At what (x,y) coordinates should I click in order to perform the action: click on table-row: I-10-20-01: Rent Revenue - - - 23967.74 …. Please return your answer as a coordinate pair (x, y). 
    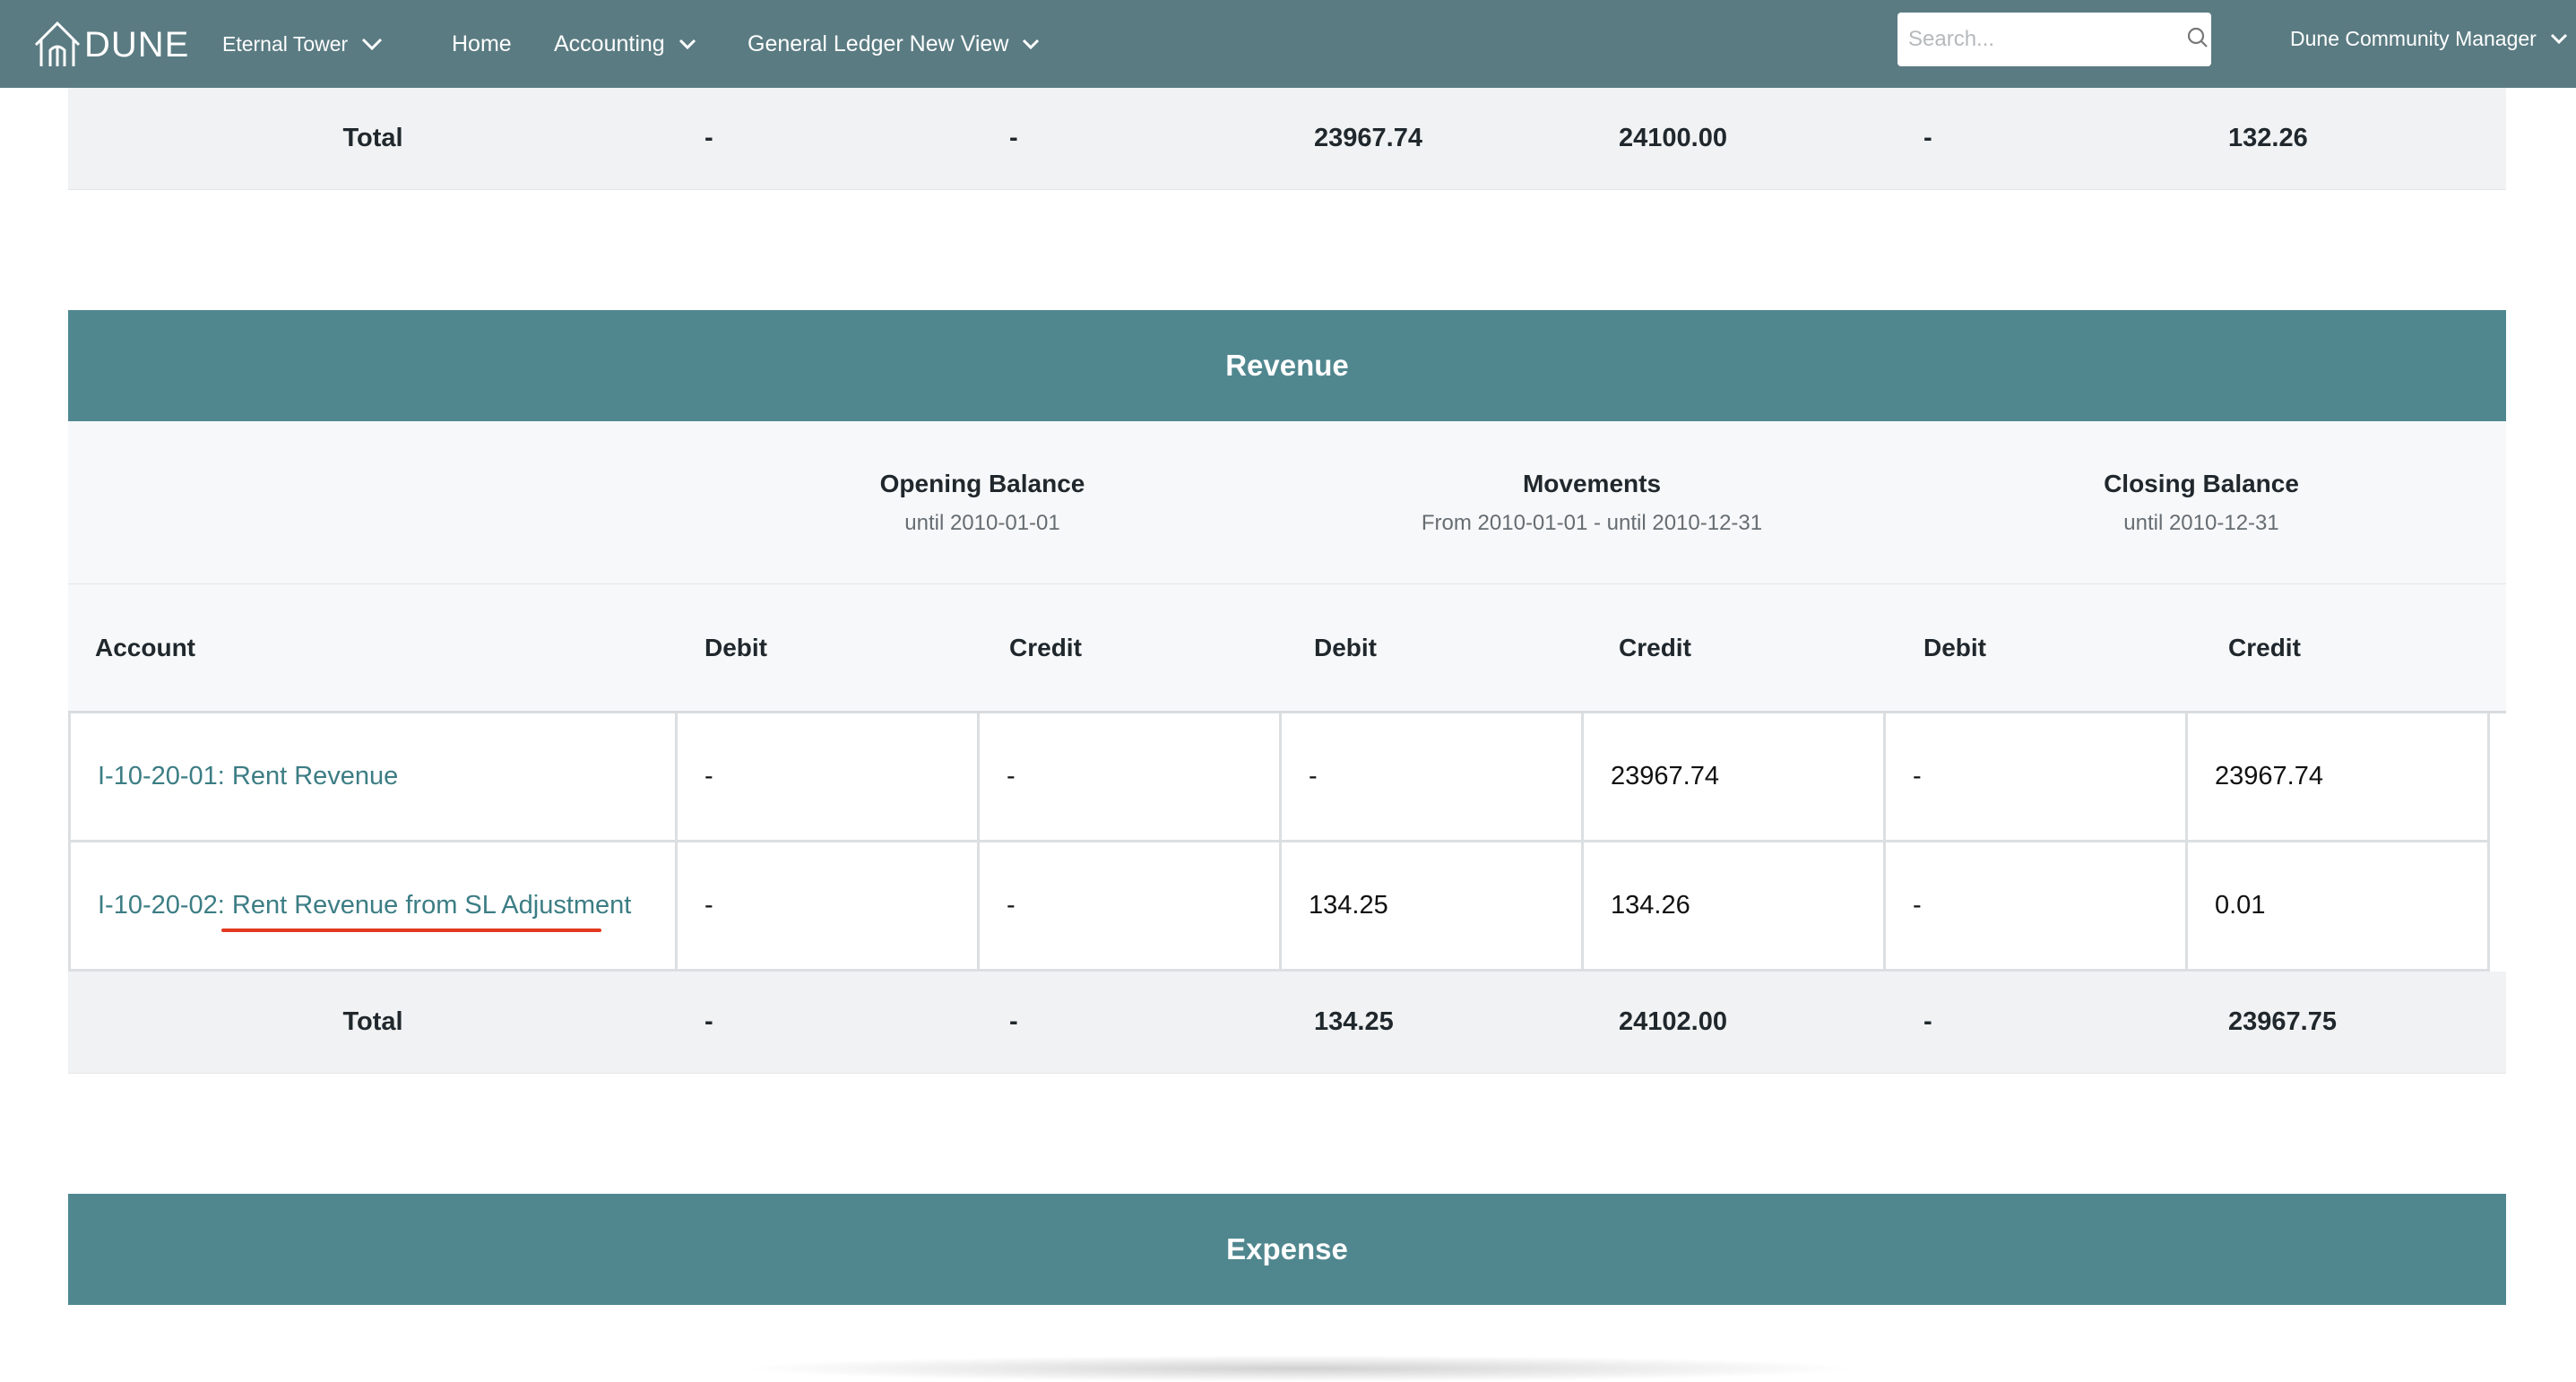
    Looking at the image, I should click on (1287, 777).